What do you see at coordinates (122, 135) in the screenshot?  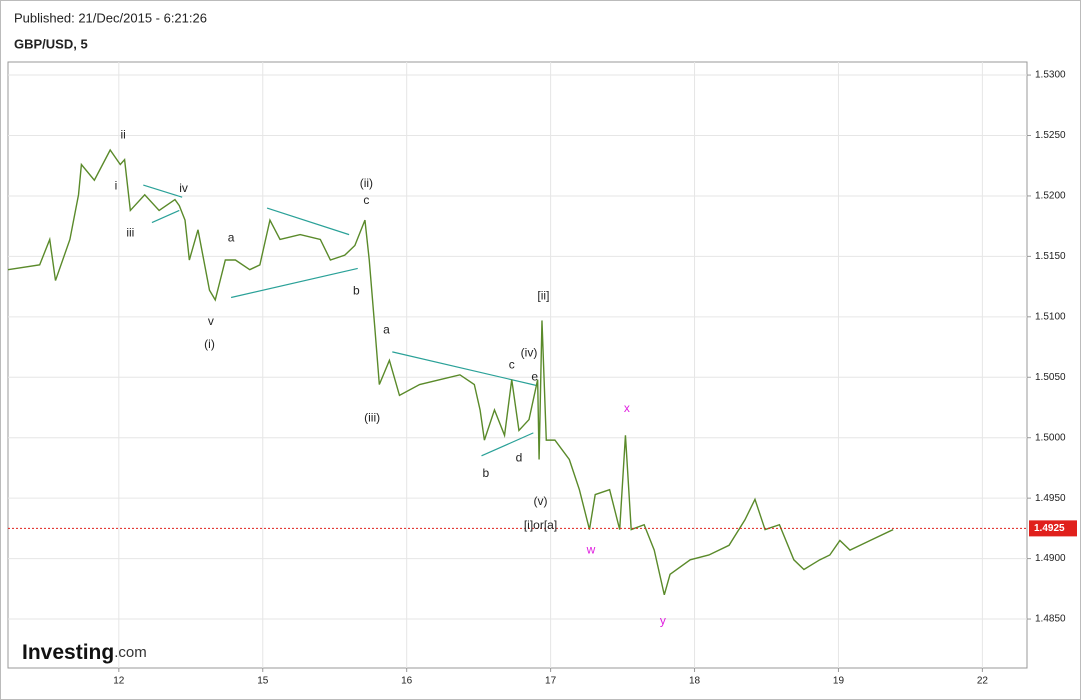 I see `wave-label: ii` at bounding box center [122, 135].